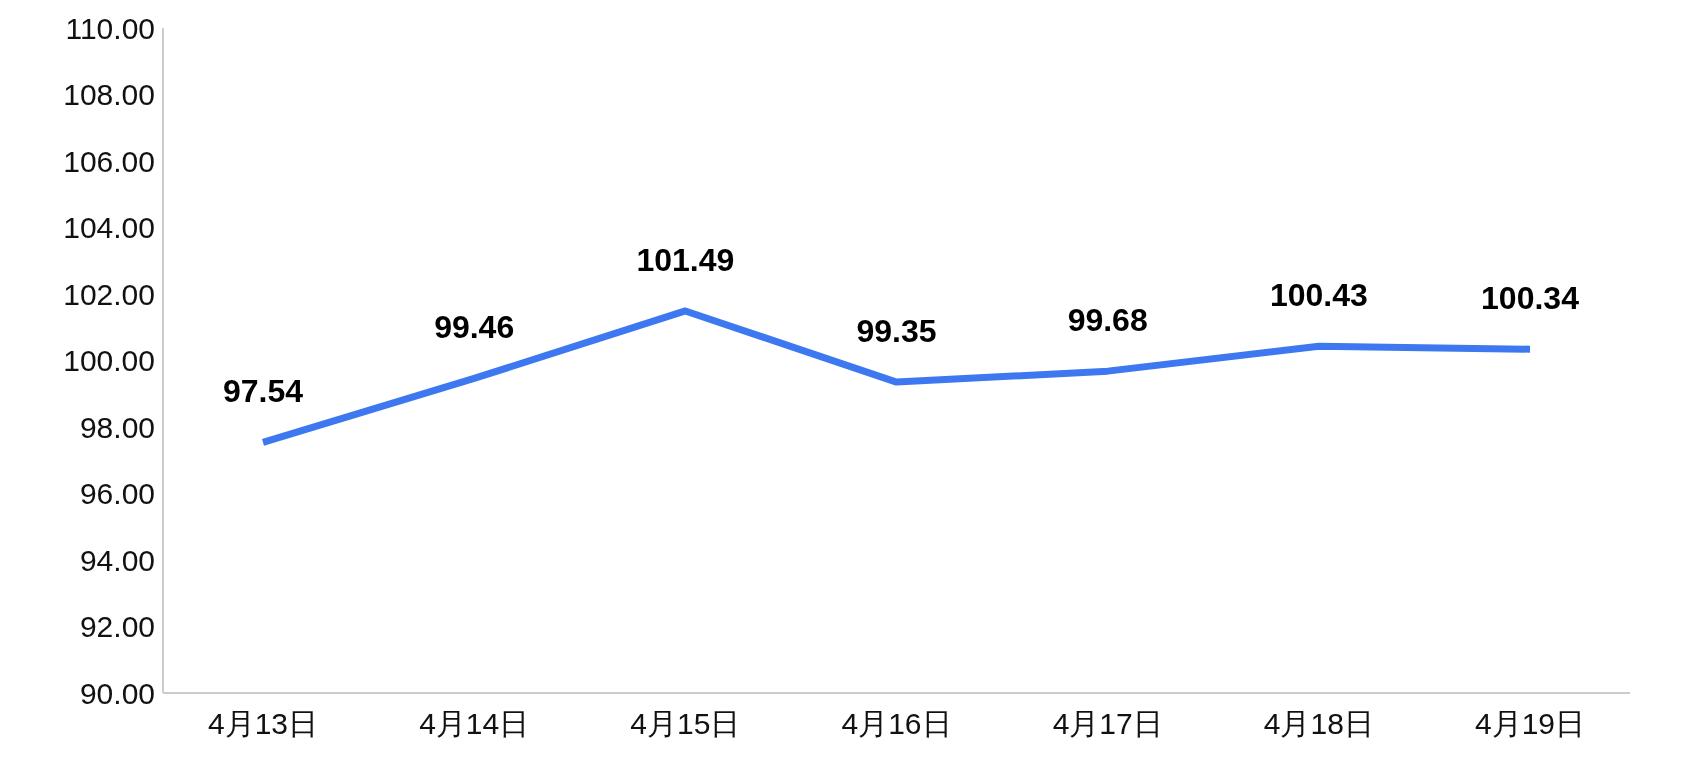 The width and height of the screenshot is (1688, 781). I want to click on y-tick-label: 102.00, so click(109, 294).